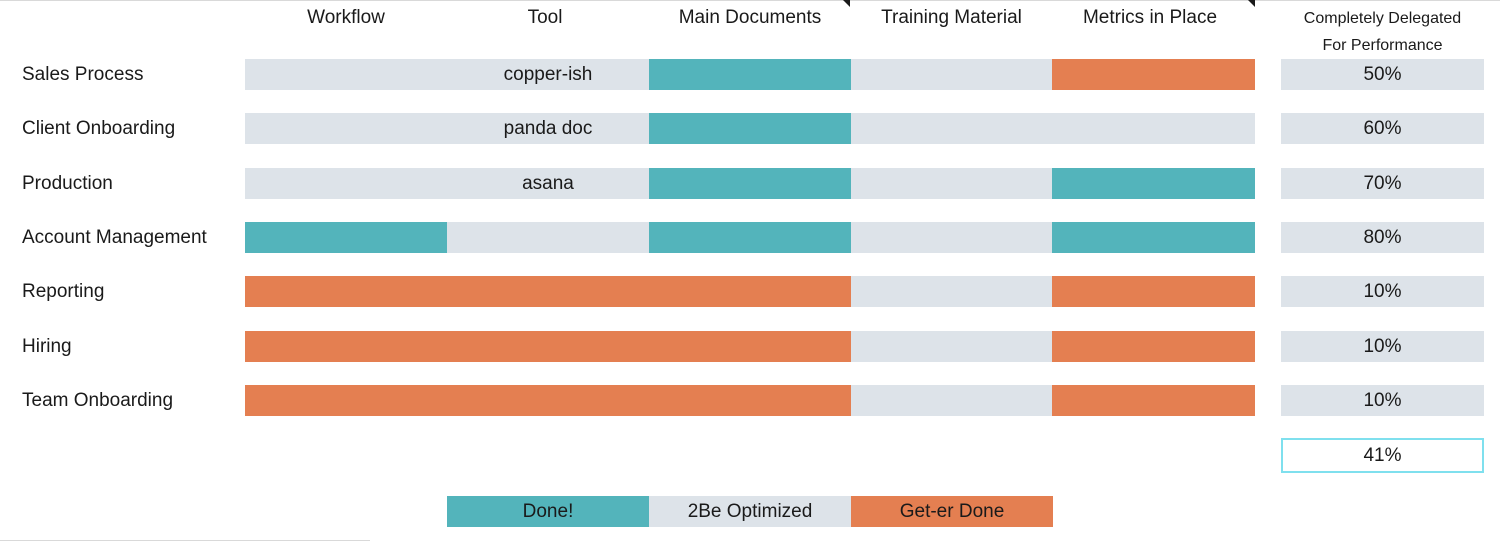  What do you see at coordinates (1382, 183) in the screenshot?
I see `delegated-percent-cell: 70%` at bounding box center [1382, 183].